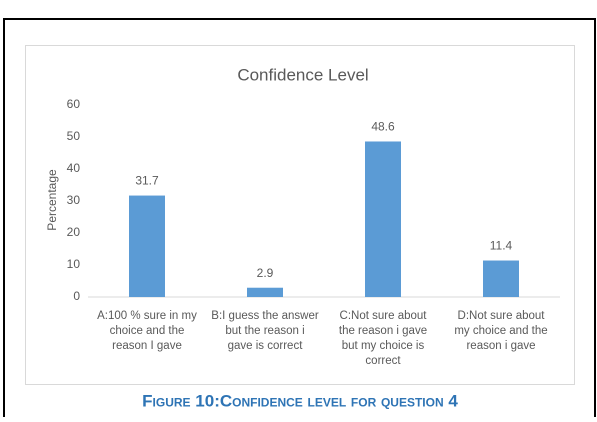  Describe the element at coordinates (383, 127) in the screenshot. I see `data-label: 48.6` at that location.